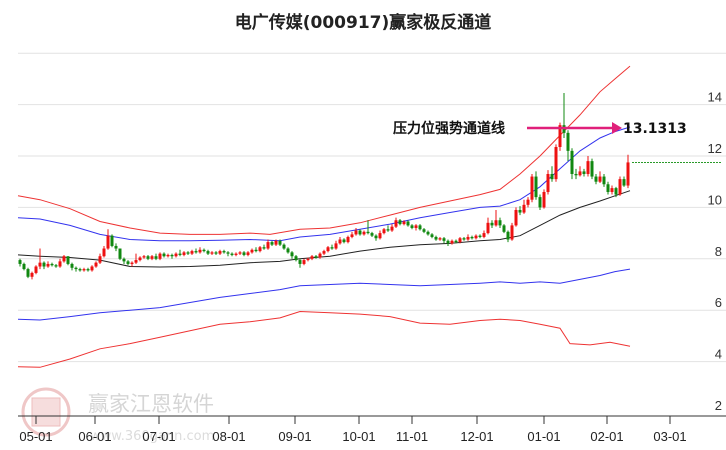 Image resolution: width=726 pixels, height=450 pixels. I want to click on ma-line, so click(324, 229).